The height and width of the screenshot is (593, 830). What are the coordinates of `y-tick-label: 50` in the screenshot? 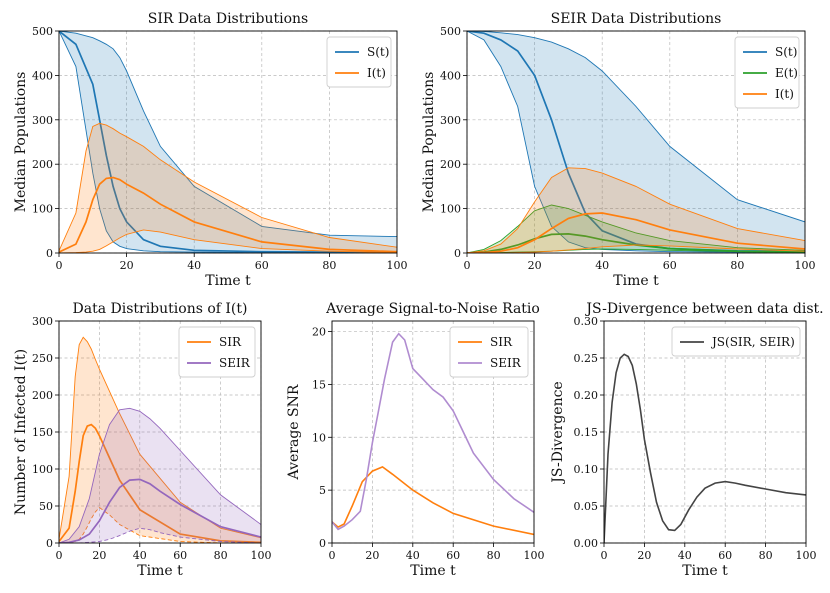 It's located at (46, 506).